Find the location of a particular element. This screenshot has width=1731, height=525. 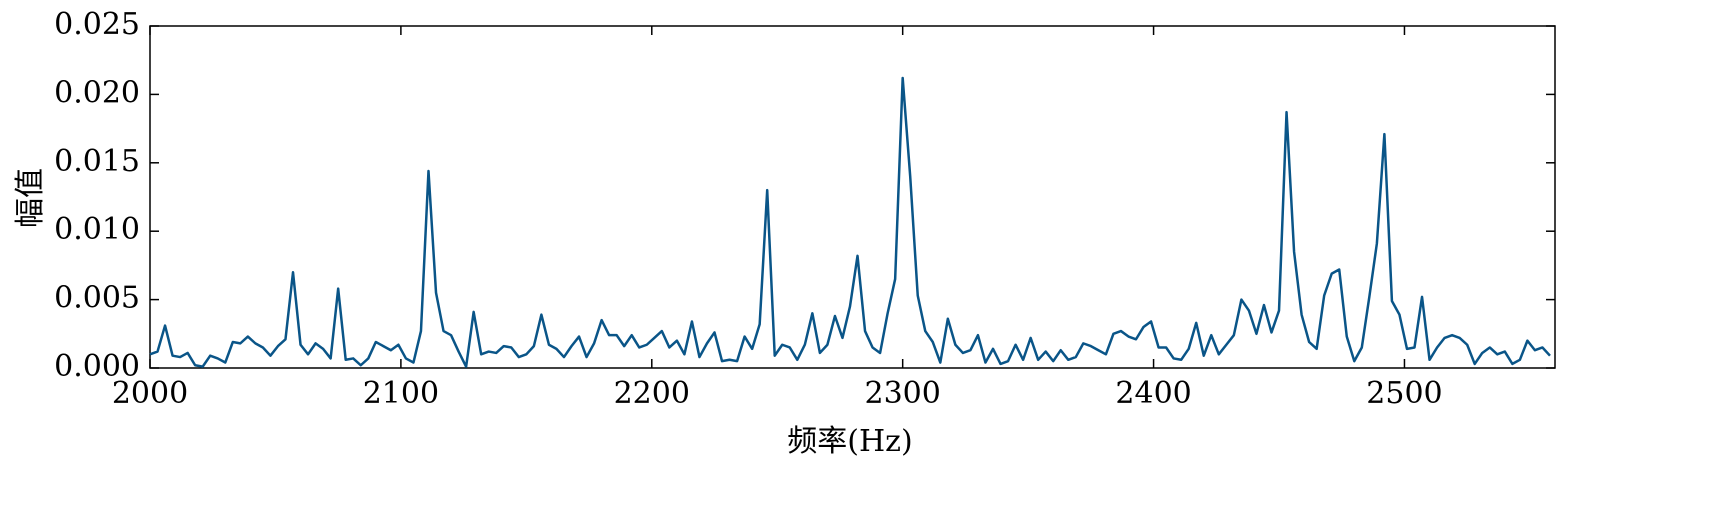

y-tick-label: 0.015 is located at coordinates (97, 161).